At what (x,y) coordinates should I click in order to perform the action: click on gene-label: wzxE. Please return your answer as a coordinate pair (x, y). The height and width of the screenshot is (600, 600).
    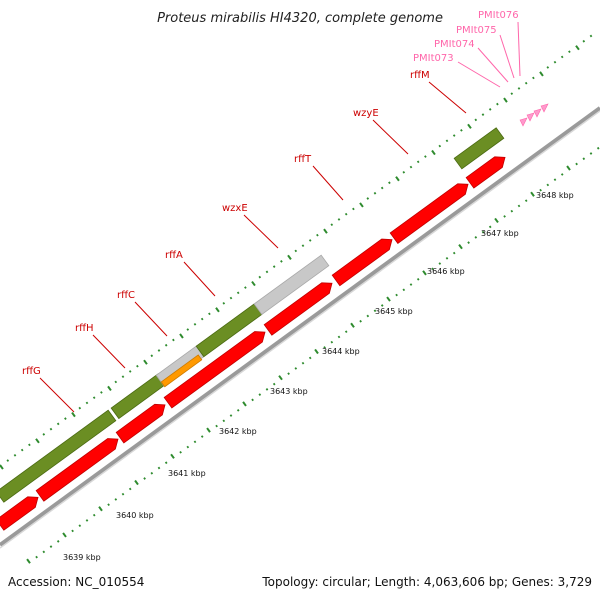
    Looking at the image, I should click on (235, 208).